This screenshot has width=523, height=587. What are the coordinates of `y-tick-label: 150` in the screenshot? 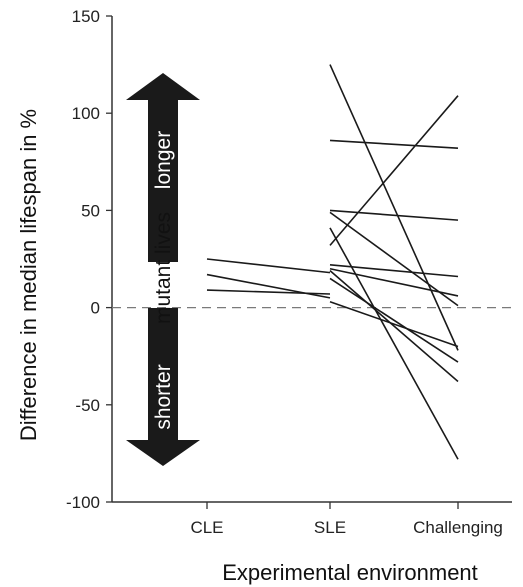 It's located at (86, 16).